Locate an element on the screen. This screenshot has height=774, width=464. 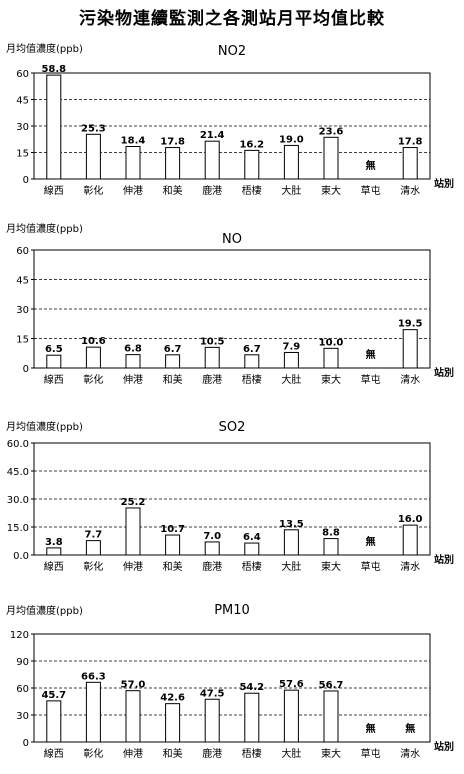
chart-4-data-label: 57.6 is located at coordinates (291, 684).